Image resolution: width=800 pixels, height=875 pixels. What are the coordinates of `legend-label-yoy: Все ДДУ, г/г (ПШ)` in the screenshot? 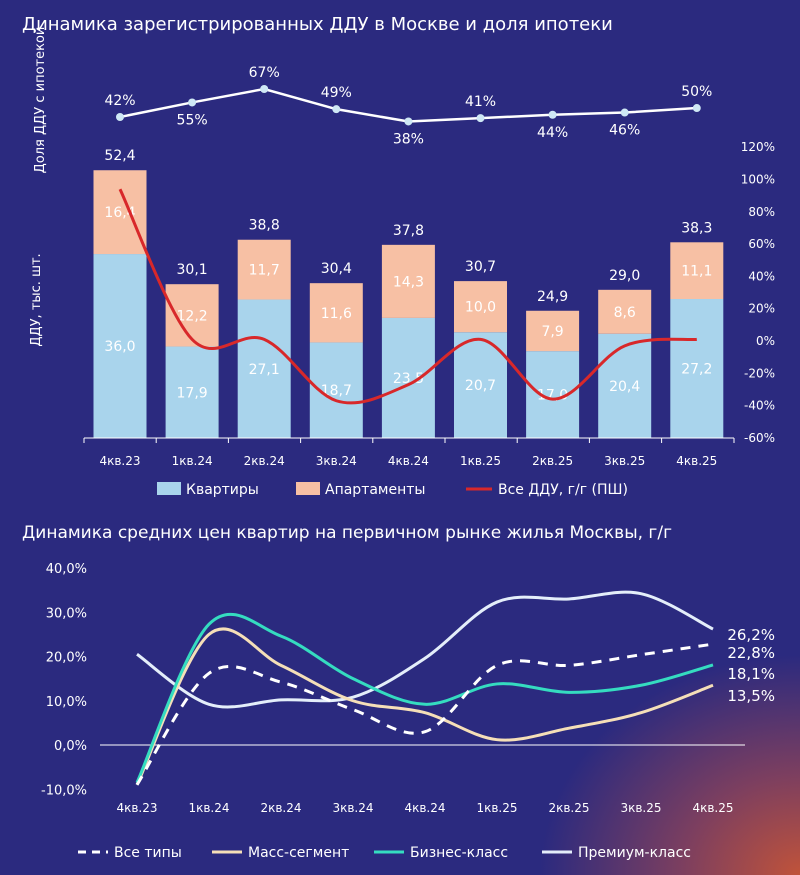 It's located at (563, 490).